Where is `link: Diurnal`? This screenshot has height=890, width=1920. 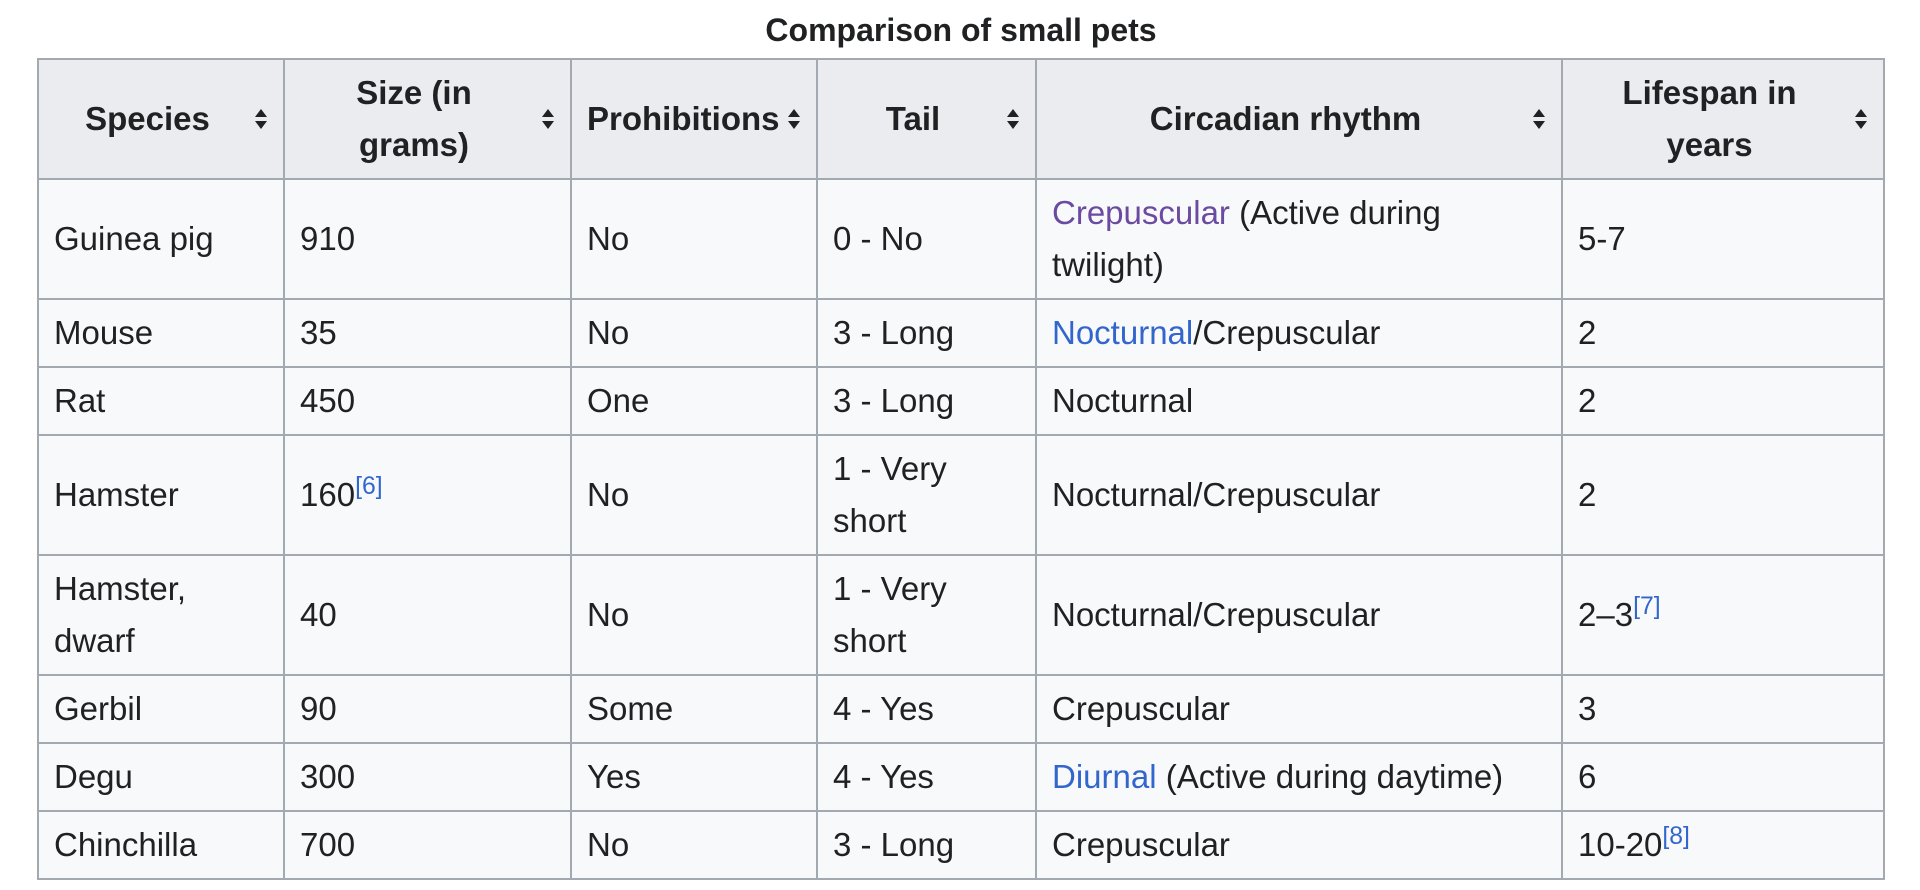
link: Diurnal is located at coordinates (1104, 776).